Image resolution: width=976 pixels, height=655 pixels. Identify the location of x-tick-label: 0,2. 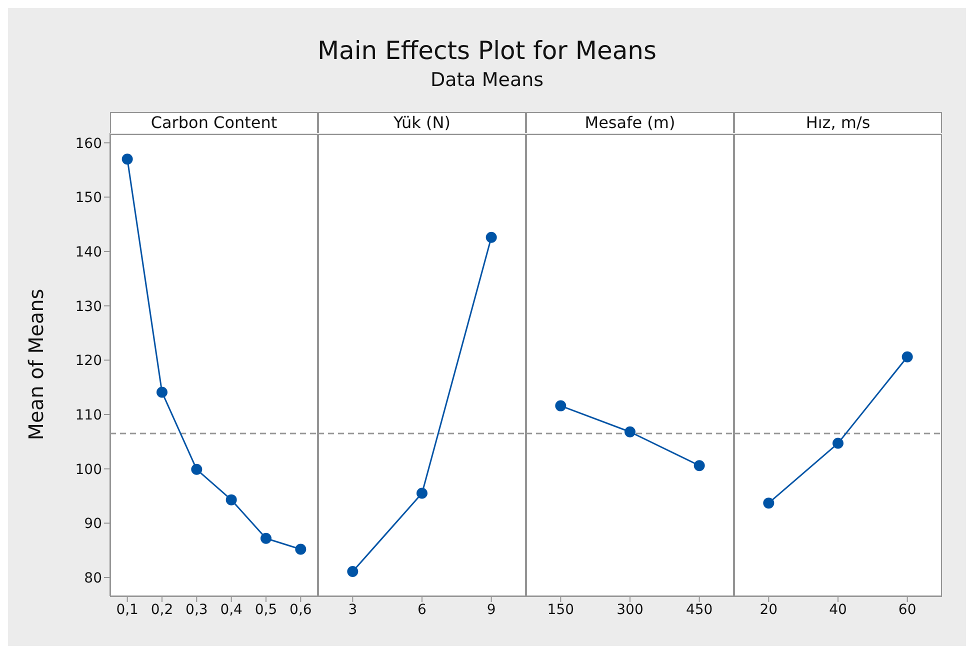
(162, 610).